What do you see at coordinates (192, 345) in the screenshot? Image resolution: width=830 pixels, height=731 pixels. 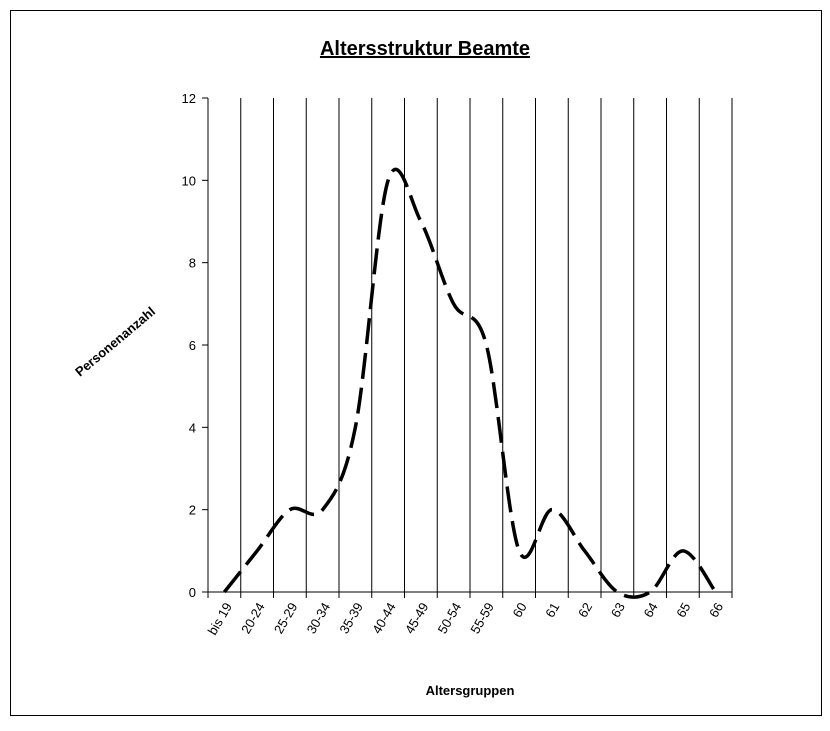 I see `y-tick-label: 6` at bounding box center [192, 345].